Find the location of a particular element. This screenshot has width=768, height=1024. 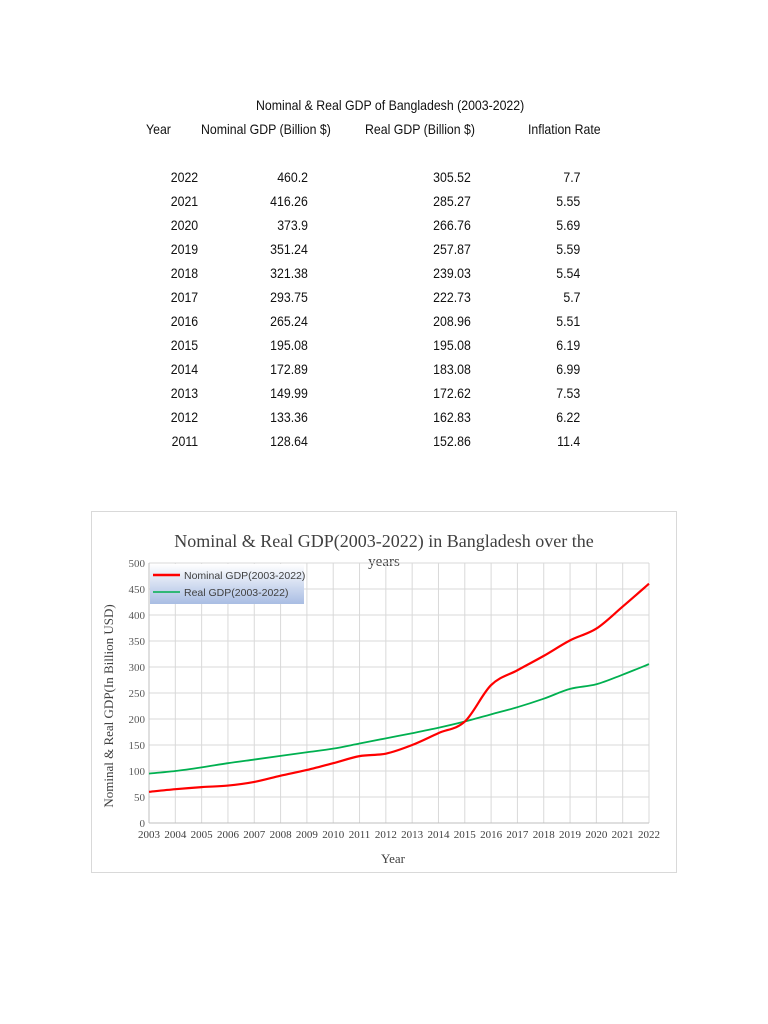

x-tick-label: 2003 is located at coordinates (149, 835).